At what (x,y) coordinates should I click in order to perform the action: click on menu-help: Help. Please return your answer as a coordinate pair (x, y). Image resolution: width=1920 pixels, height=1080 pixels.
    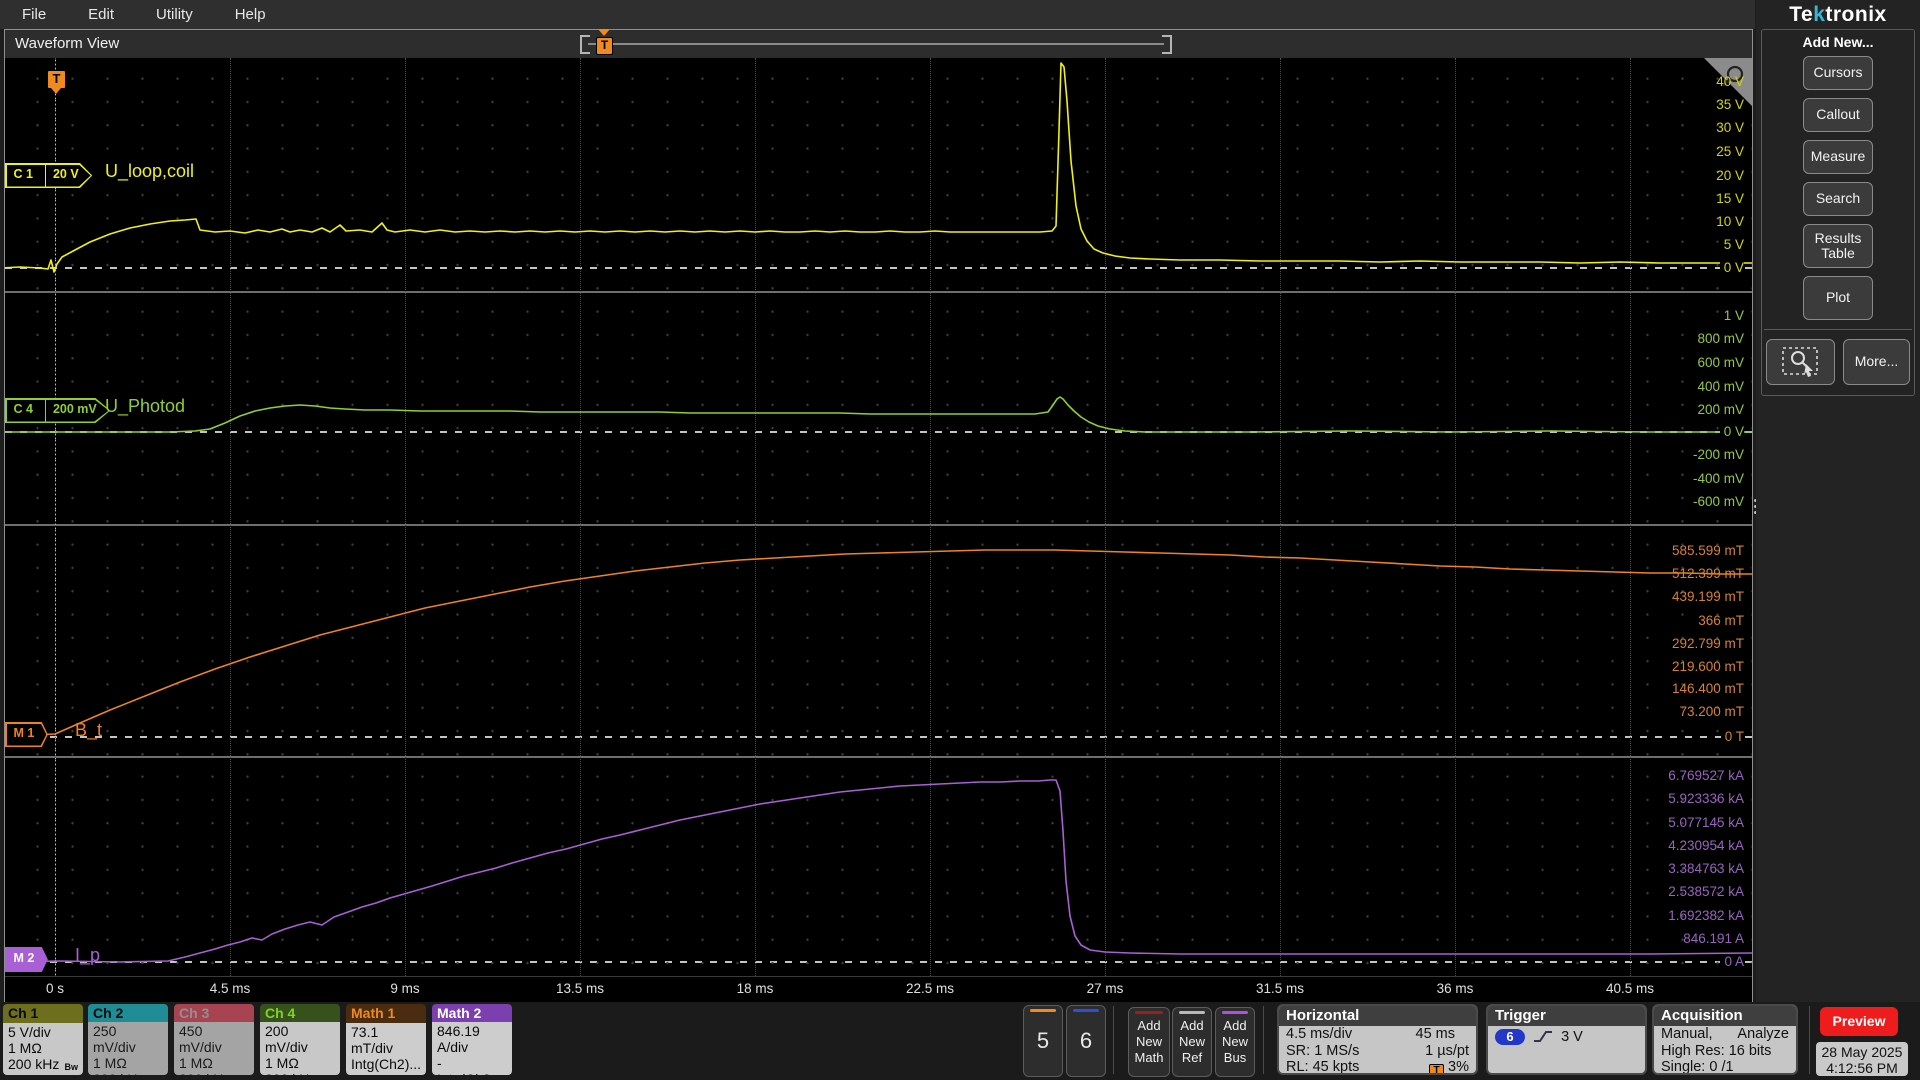
    Looking at the image, I should click on (250, 14).